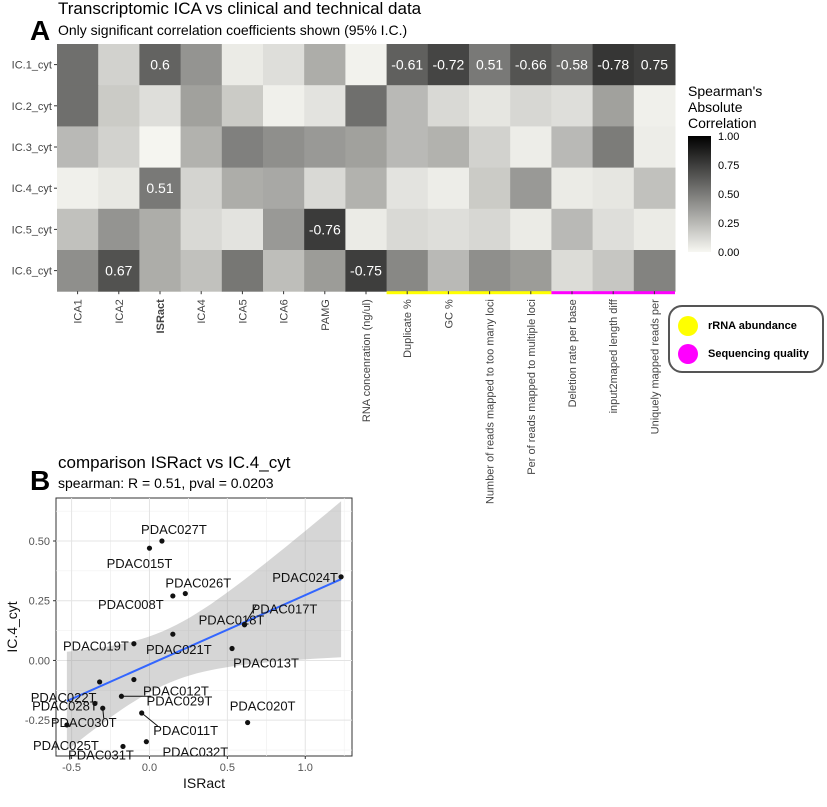 The height and width of the screenshot is (807, 827). Describe the element at coordinates (227, 768) in the screenshot. I see `x-tick-label: 0.5` at that location.